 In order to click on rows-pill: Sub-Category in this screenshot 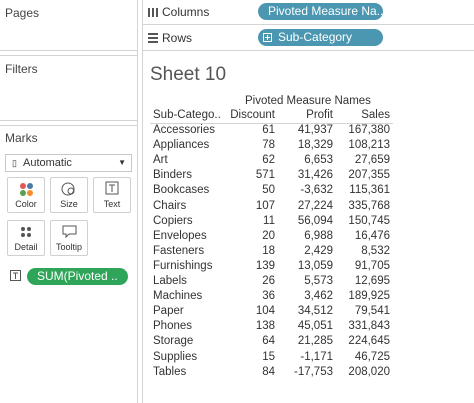, I will do `click(320, 37)`.